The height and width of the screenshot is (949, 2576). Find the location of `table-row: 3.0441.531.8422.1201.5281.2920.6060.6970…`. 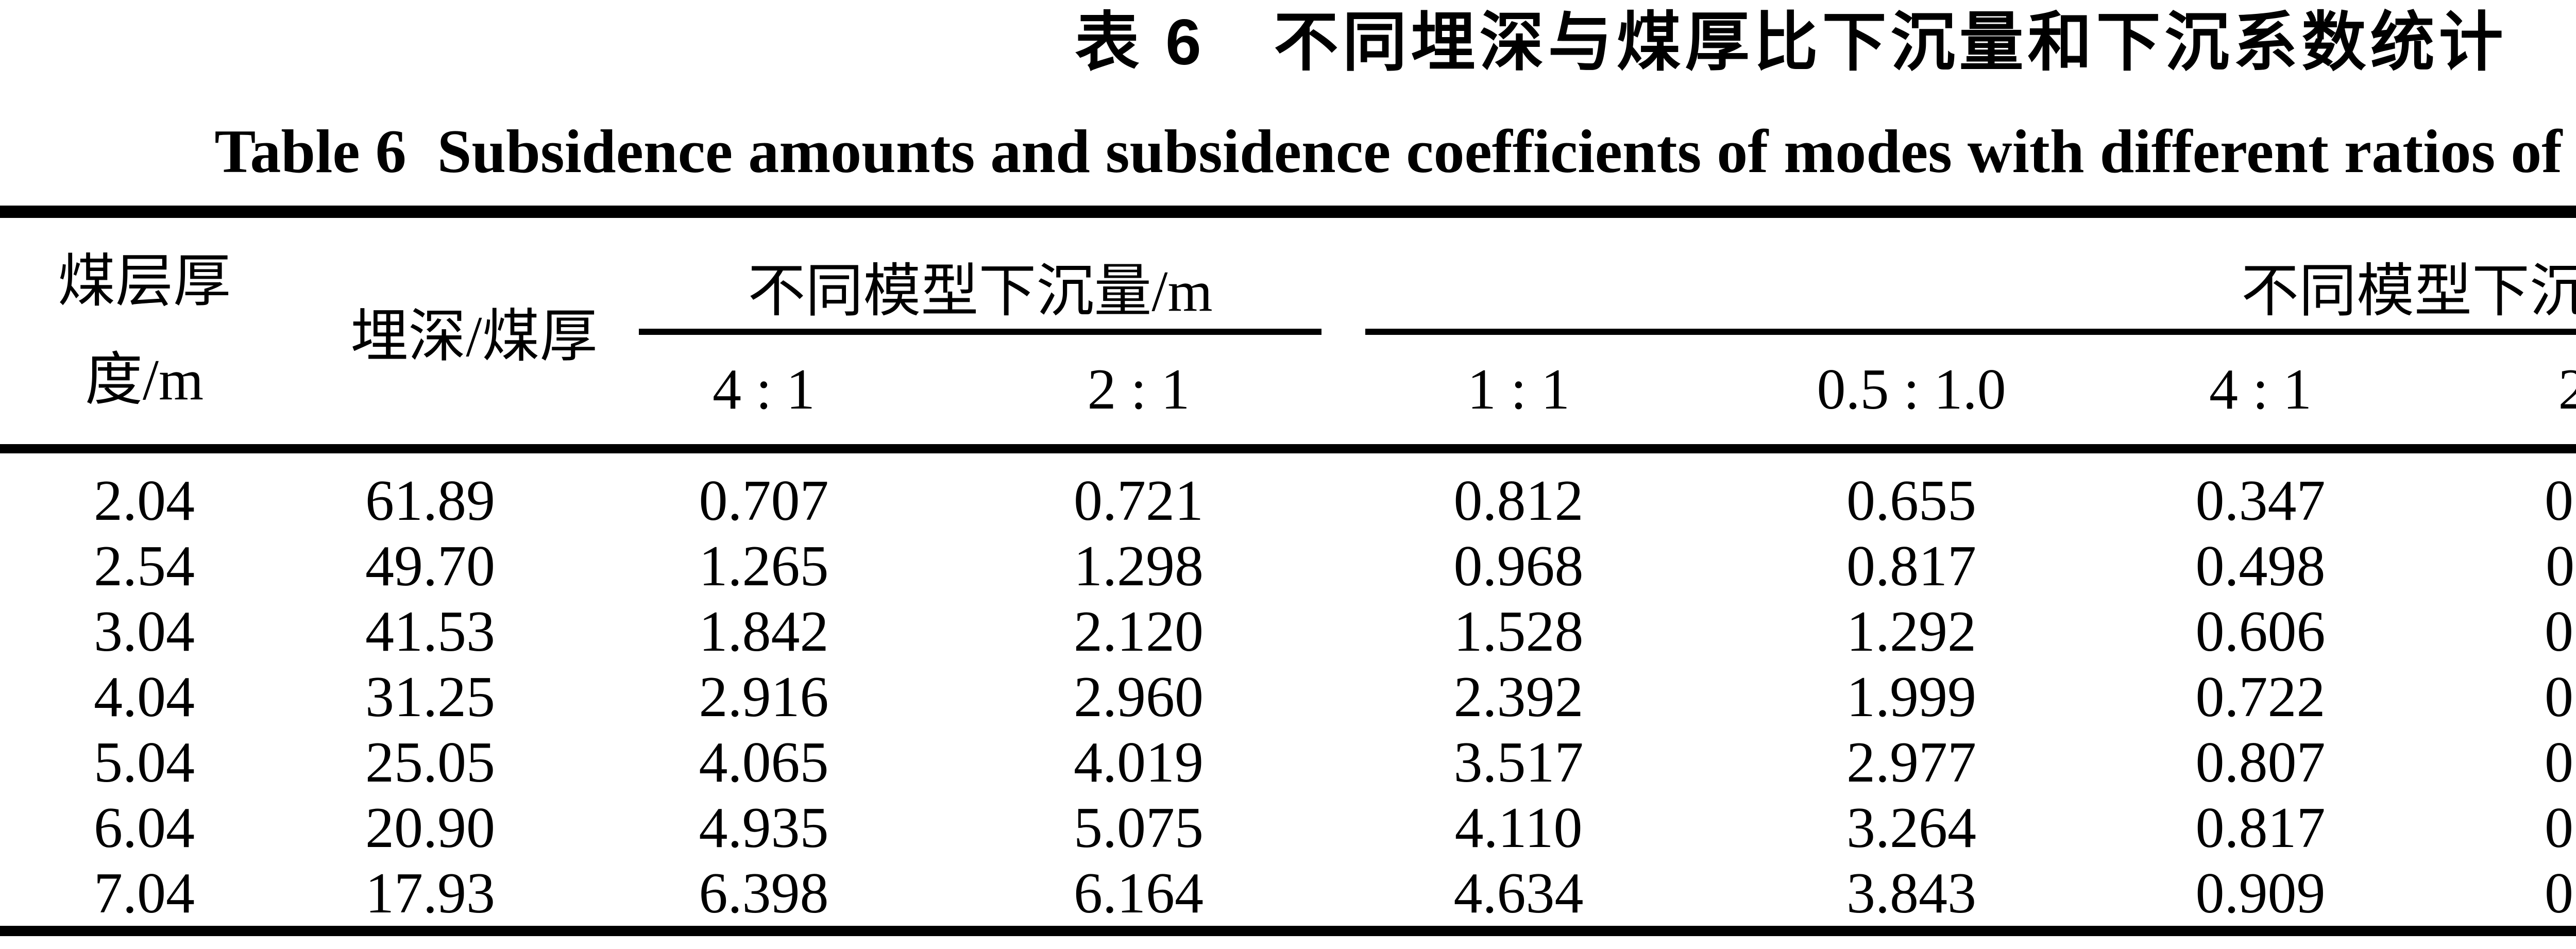

table-row: 3.0441.531.8422.1201.5281.2920.6060.6970… is located at coordinates (1288, 631).